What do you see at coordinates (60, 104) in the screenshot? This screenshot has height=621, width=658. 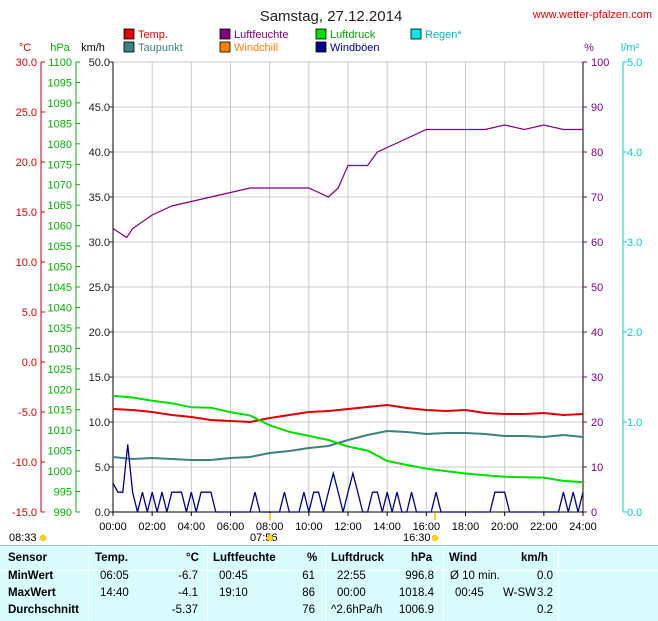 I see `pressure-tick-label: 1090` at bounding box center [60, 104].